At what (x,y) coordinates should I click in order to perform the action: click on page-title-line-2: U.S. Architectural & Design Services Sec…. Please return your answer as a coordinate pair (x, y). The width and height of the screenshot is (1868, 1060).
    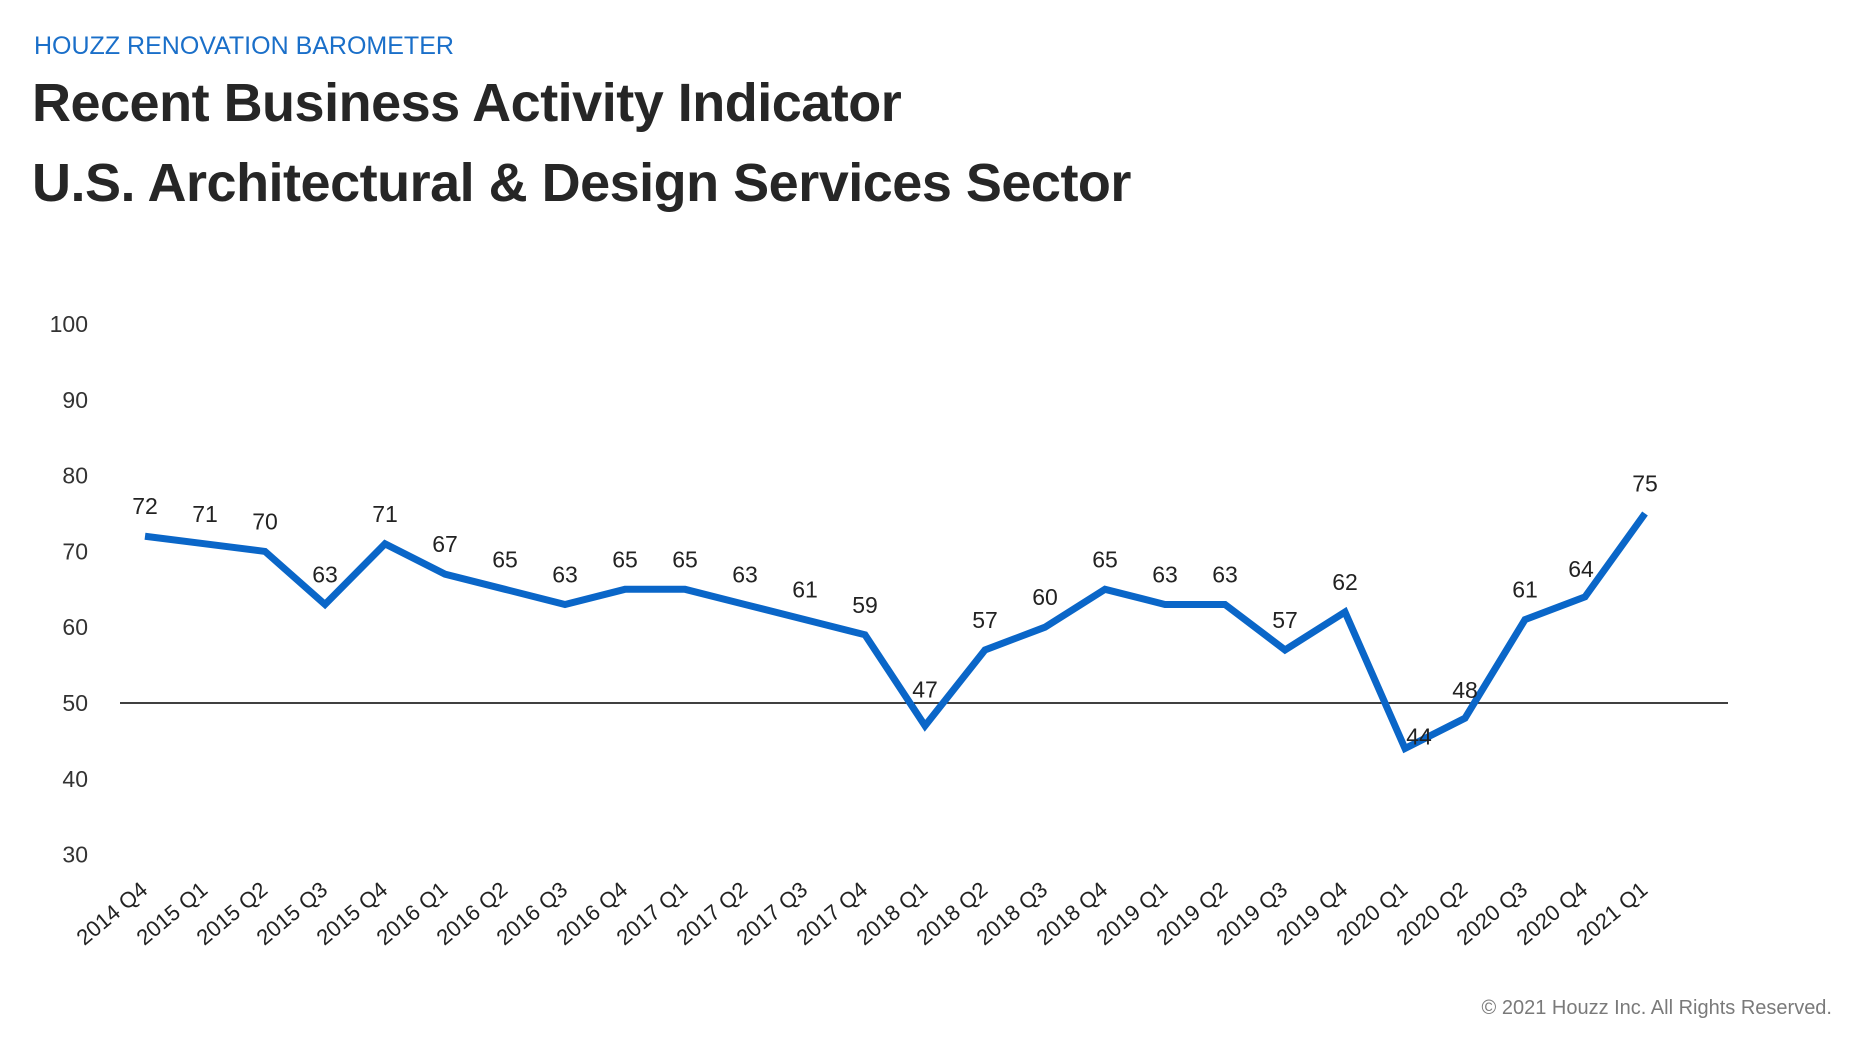
    Looking at the image, I should click on (581, 183).